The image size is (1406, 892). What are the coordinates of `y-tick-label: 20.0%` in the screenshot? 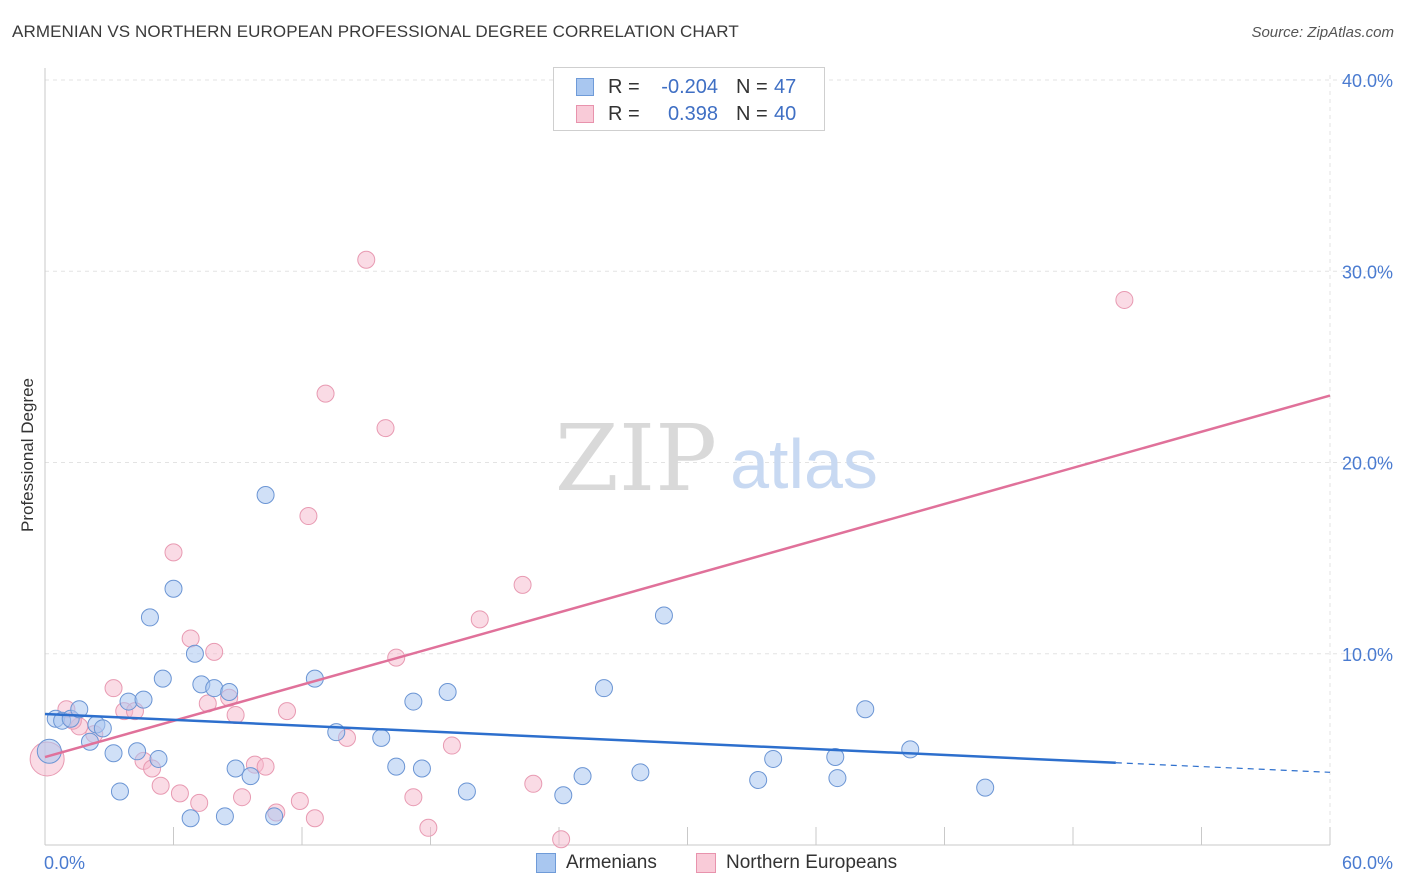 It's located at (1367, 464).